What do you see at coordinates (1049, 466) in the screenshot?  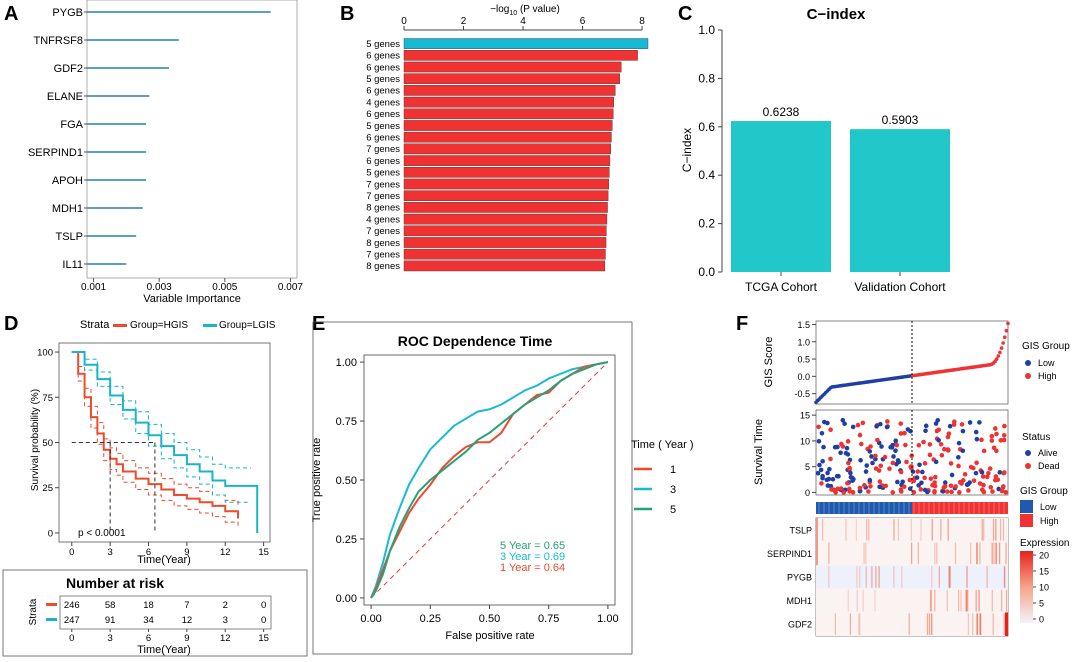 I see `legend-status-dead-label: Dead` at bounding box center [1049, 466].